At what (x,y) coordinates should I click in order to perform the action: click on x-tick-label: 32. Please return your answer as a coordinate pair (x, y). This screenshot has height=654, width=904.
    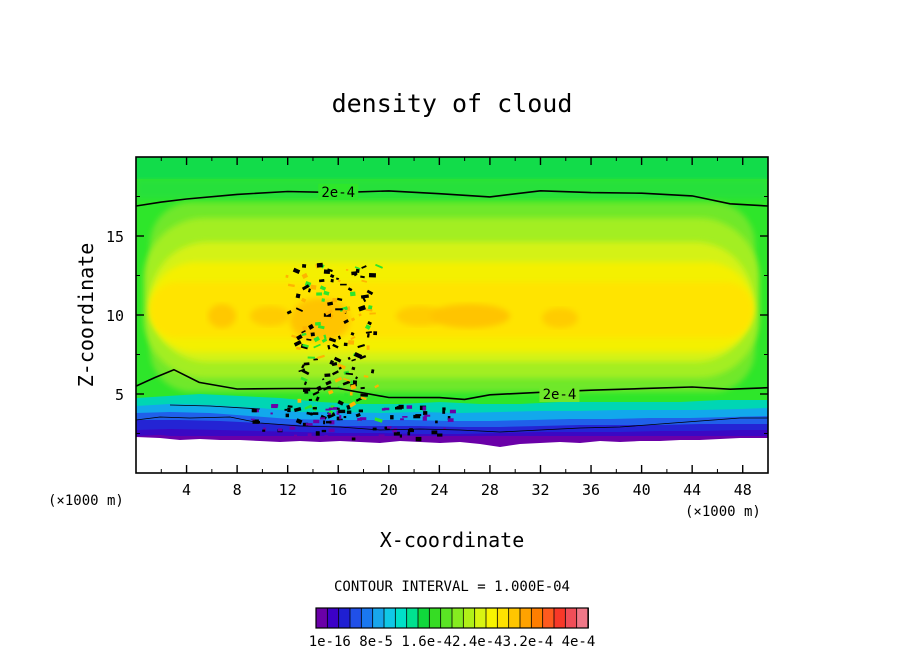
    Looking at the image, I should click on (540, 490).